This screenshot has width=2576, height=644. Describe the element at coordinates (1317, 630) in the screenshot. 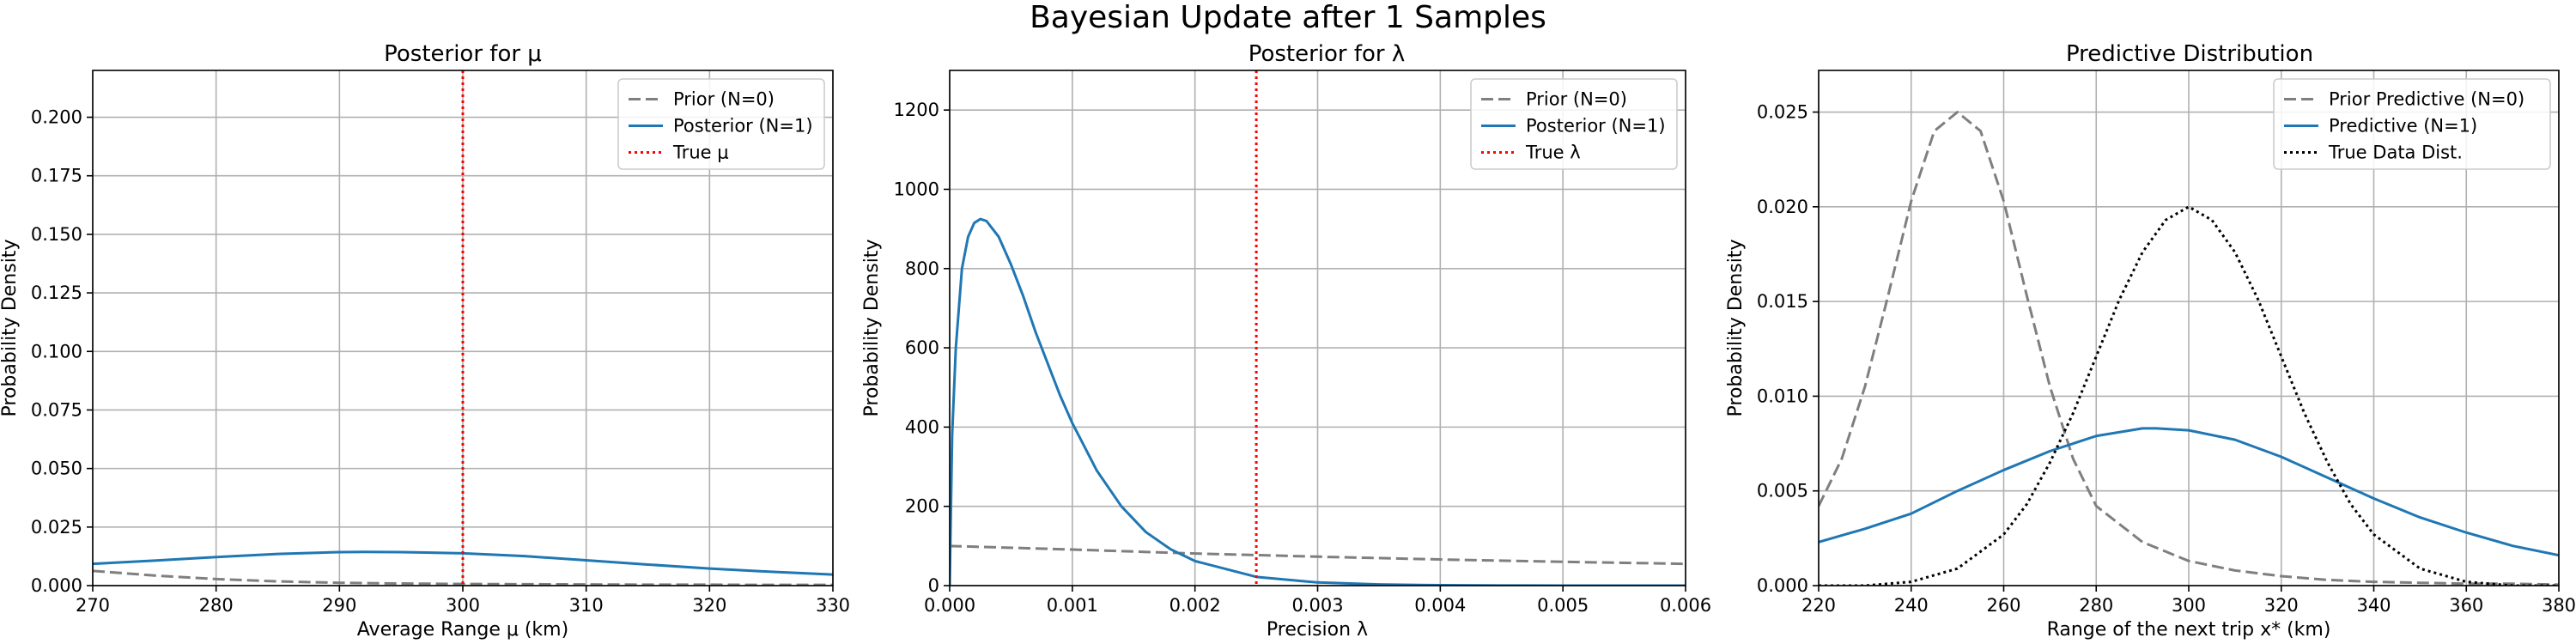

I see `x-axis-label-lambda: Precision λ` at that location.